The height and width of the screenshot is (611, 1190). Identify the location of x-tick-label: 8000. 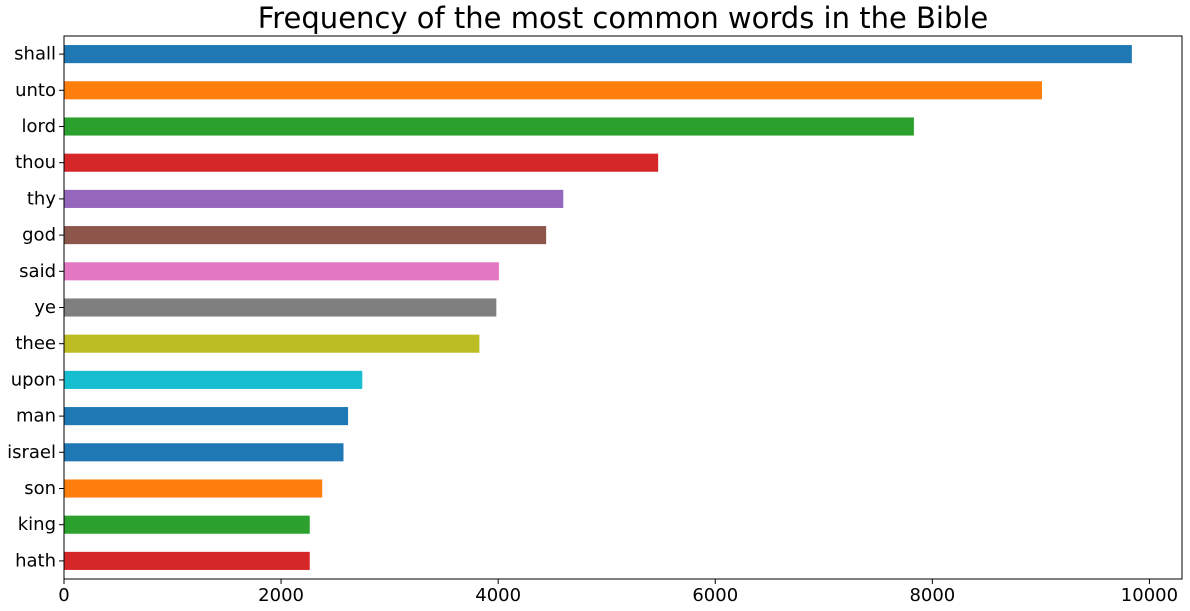
(932, 595).